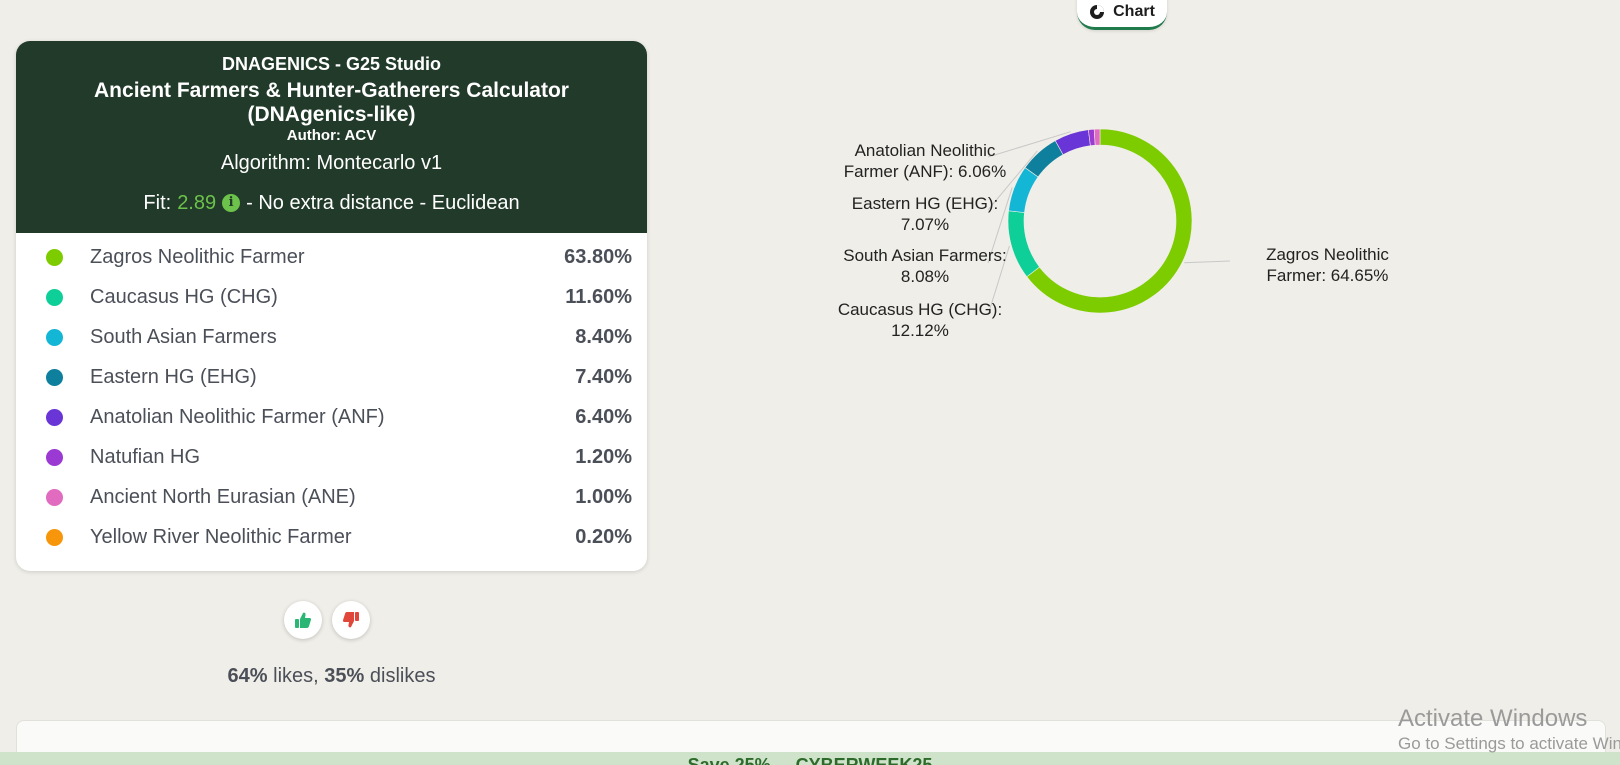  What do you see at coordinates (331, 457) in the screenshot?
I see `population-row: Natufian HG 1.20%` at bounding box center [331, 457].